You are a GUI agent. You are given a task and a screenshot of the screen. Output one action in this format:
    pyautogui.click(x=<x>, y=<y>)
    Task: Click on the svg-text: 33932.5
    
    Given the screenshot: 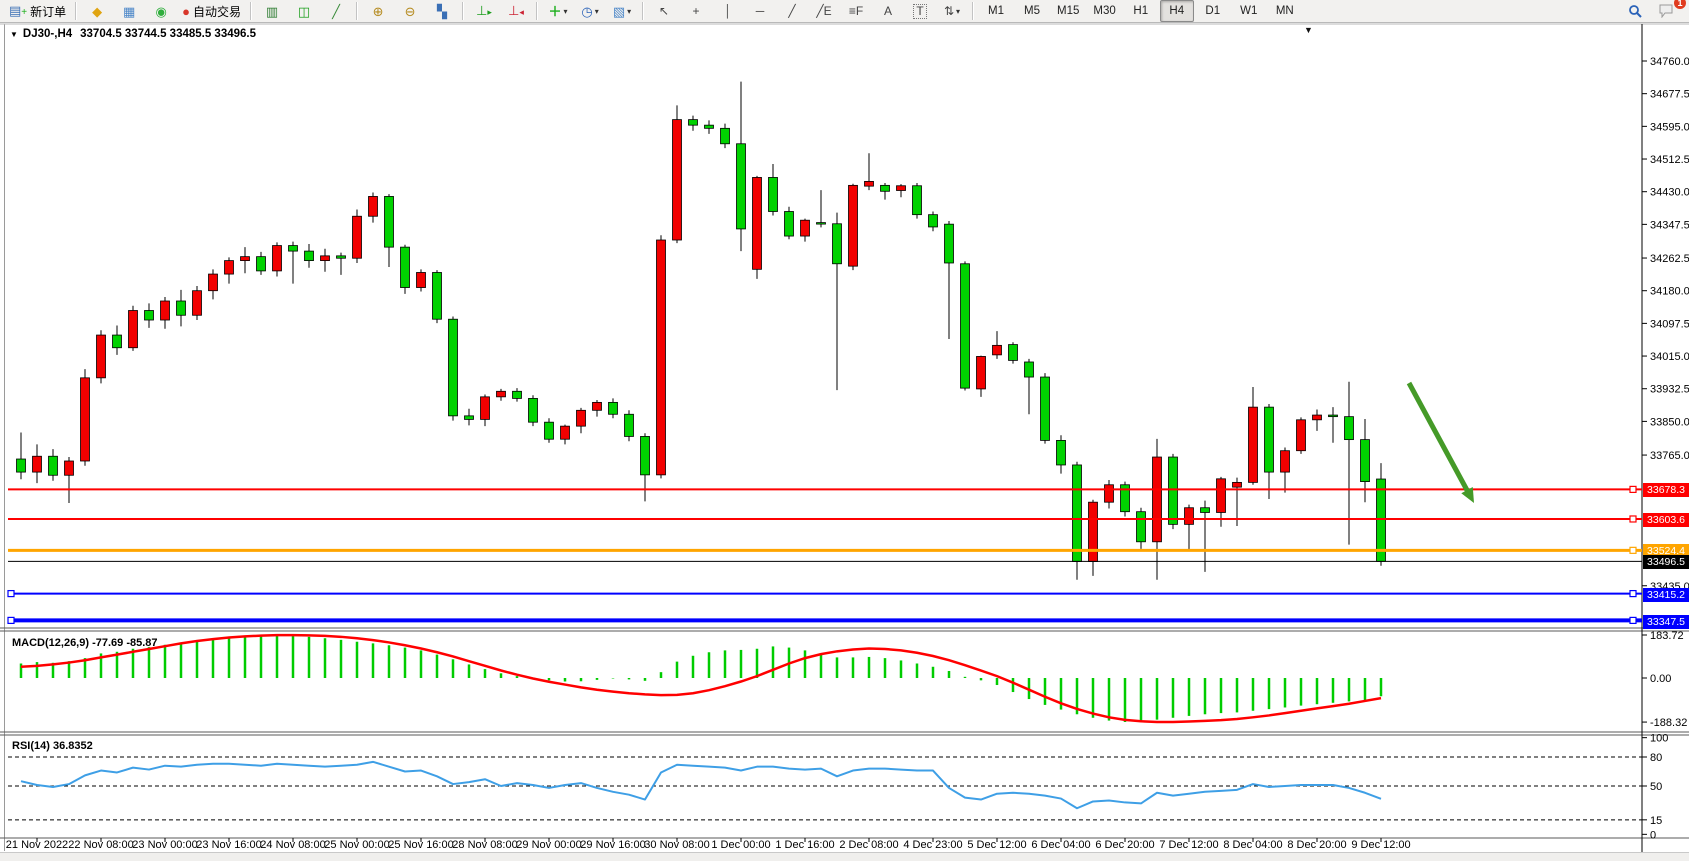 What is the action you would take?
    pyautogui.click(x=1669, y=390)
    